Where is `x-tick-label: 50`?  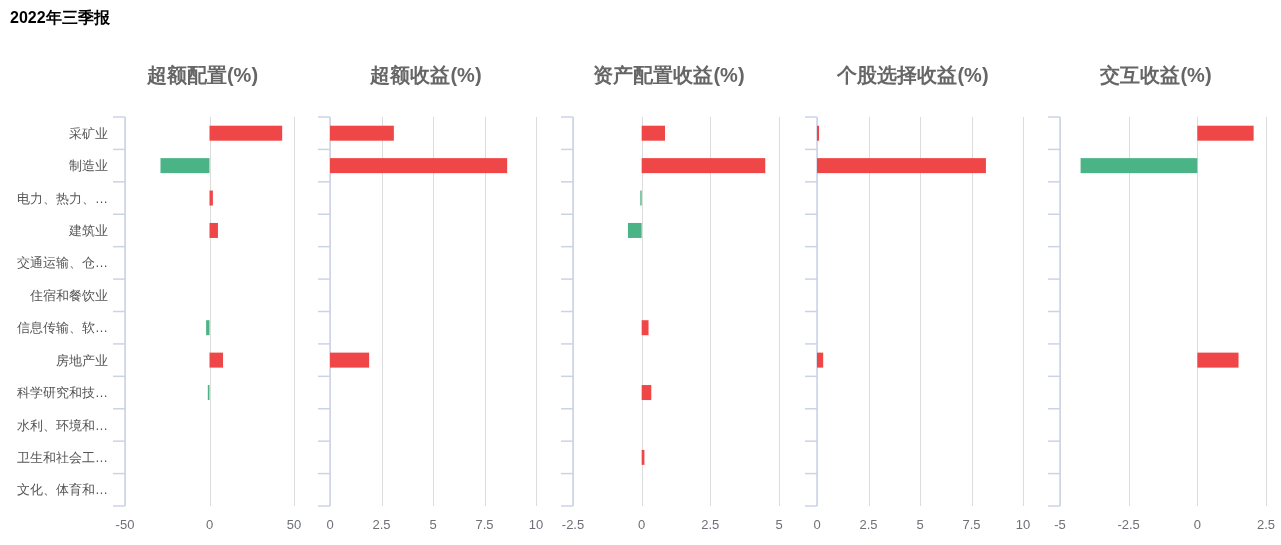 x-tick-label: 50 is located at coordinates (294, 524).